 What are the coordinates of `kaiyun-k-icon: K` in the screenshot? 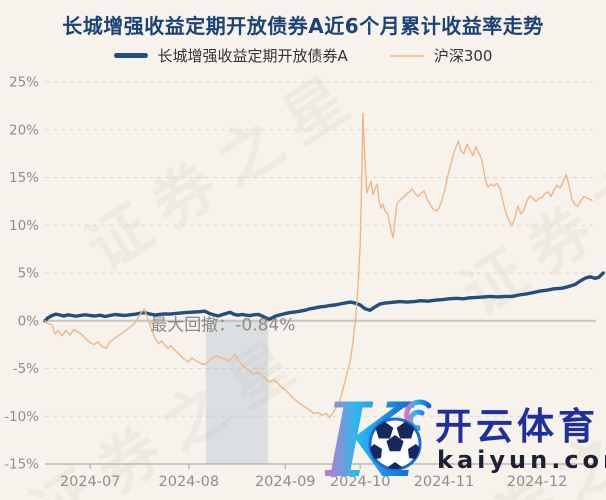 It's located at (378, 438).